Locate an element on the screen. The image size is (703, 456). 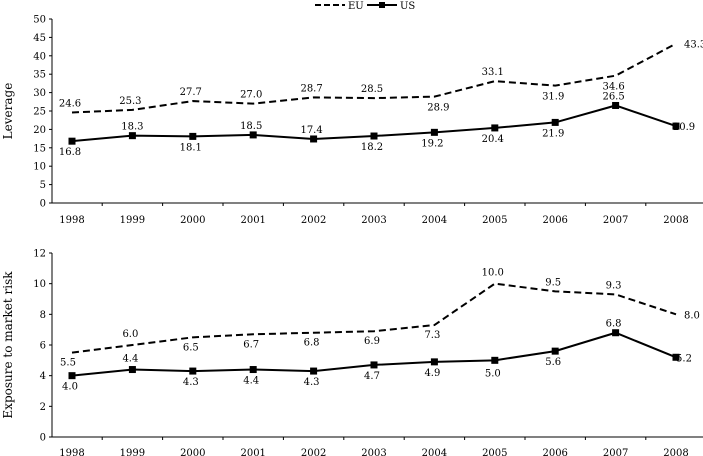
x-tick-label: 2006 is located at coordinates (554, 220).